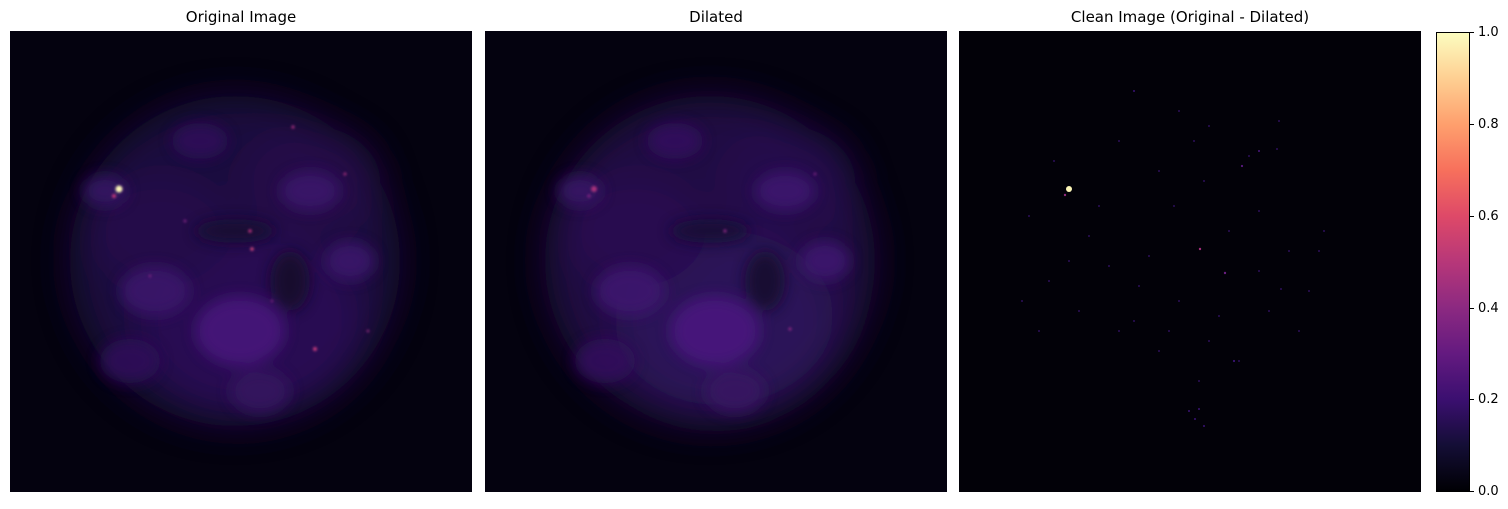 The image size is (1508, 509). Describe the element at coordinates (1488, 216) in the screenshot. I see `colorbar-tick-label: 0.6` at that location.